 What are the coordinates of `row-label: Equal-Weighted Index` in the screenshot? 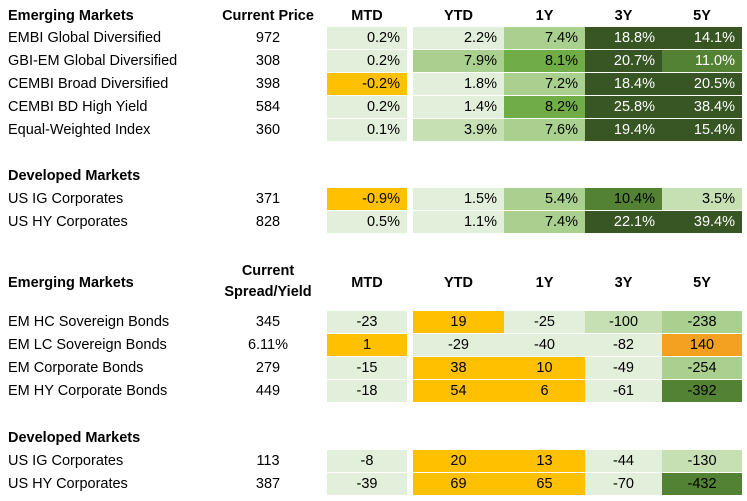 It's located at (79, 130).